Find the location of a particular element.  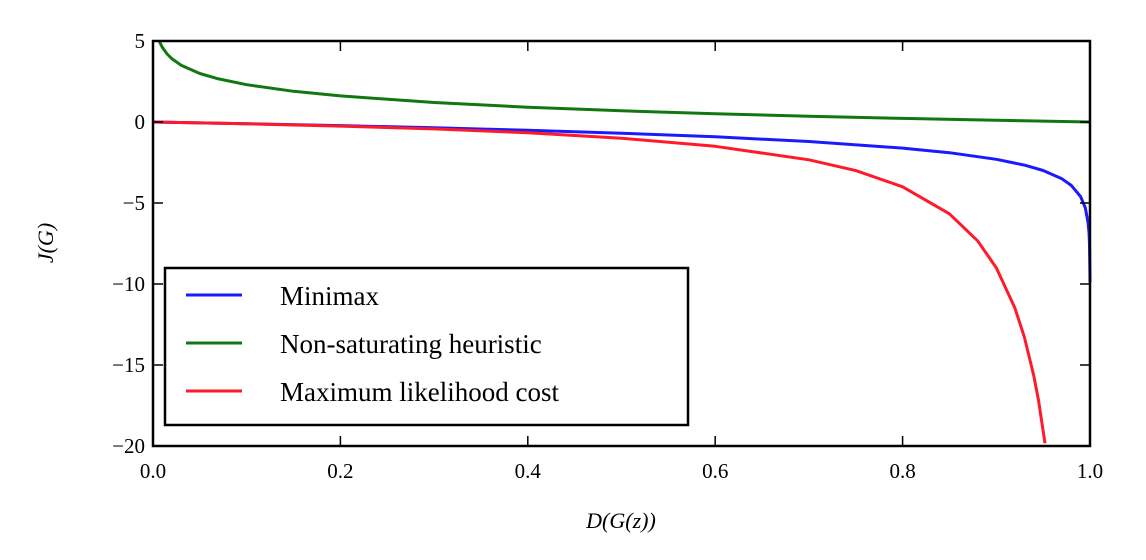

x-tick-label: 0.8 is located at coordinates (902, 471).